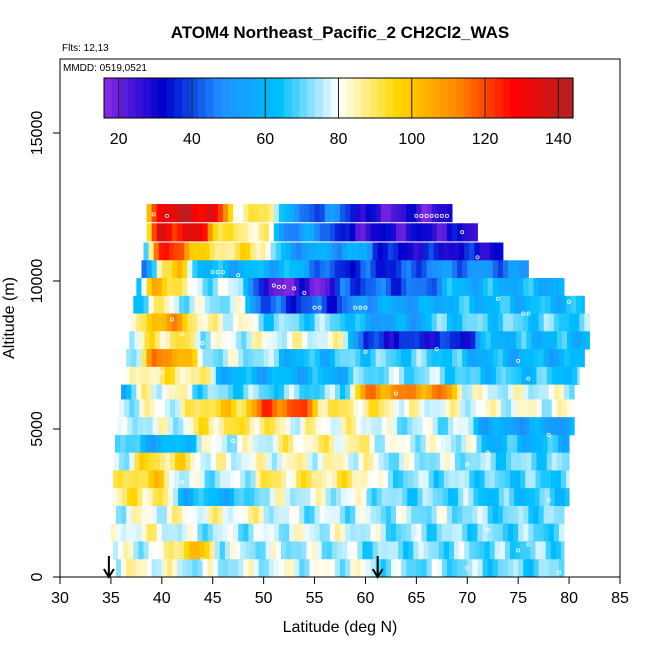 Image resolution: width=650 pixels, height=650 pixels. Describe the element at coordinates (264, 598) in the screenshot. I see `x-tick-label: 50` at that location.